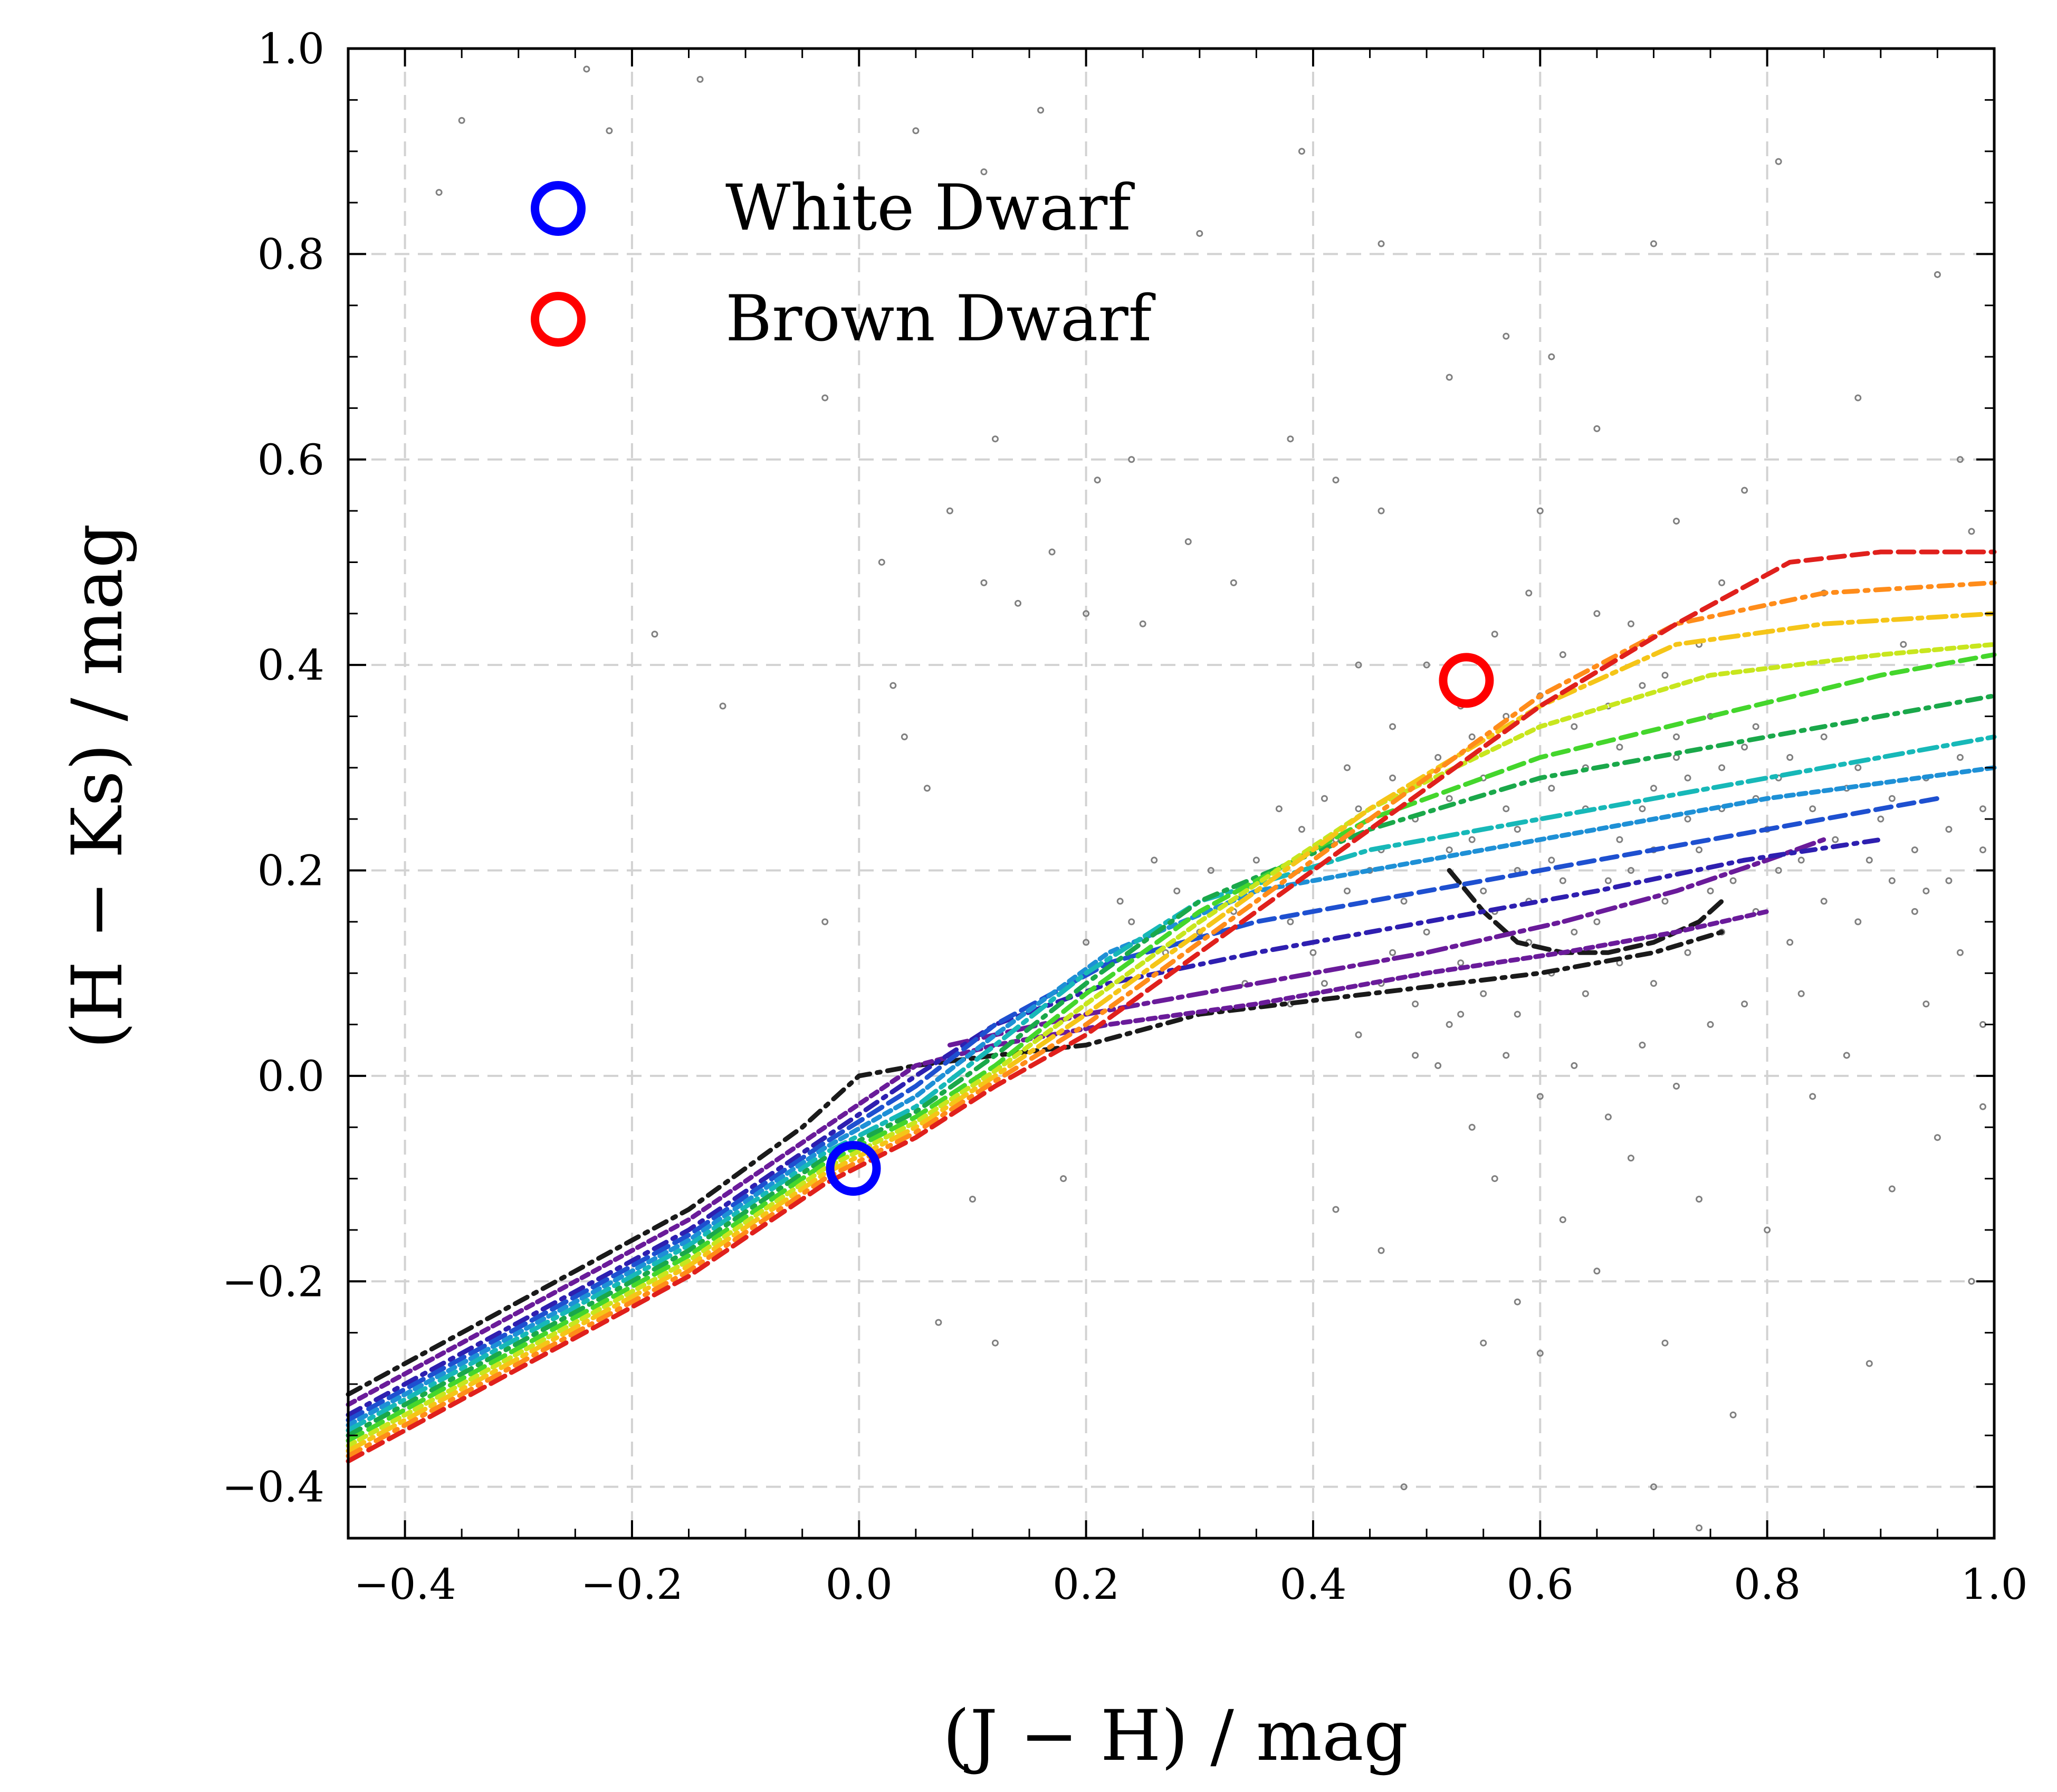  What do you see at coordinates (290, 48) in the screenshot?
I see `y-tick-label: 1.0` at bounding box center [290, 48].